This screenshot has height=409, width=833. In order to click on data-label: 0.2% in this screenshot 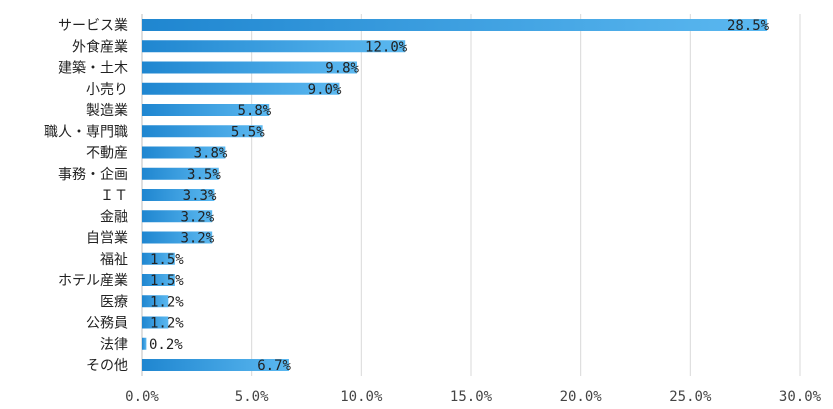, I will do `click(166, 345)`.